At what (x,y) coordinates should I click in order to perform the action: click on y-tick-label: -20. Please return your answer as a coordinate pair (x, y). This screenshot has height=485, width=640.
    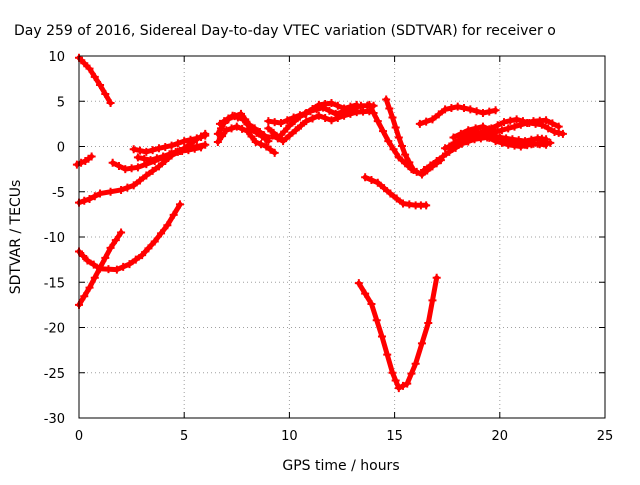
    Looking at the image, I should click on (54, 329).